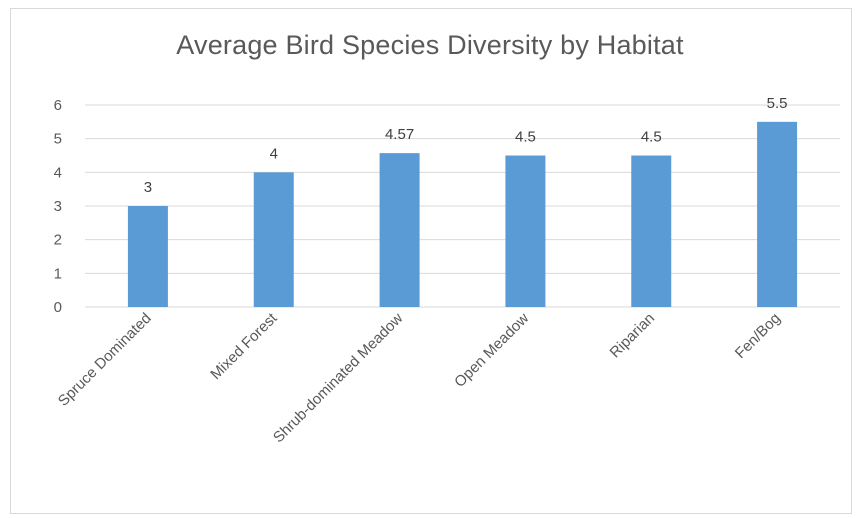  I want to click on category-label: Shrub-dominated Meadow, so click(338, 378).